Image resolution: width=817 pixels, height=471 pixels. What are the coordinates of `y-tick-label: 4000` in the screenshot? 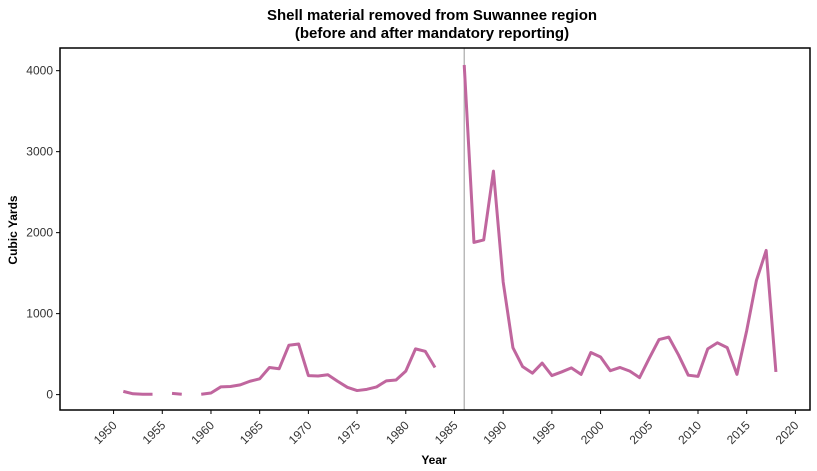 It's located at (39, 71).